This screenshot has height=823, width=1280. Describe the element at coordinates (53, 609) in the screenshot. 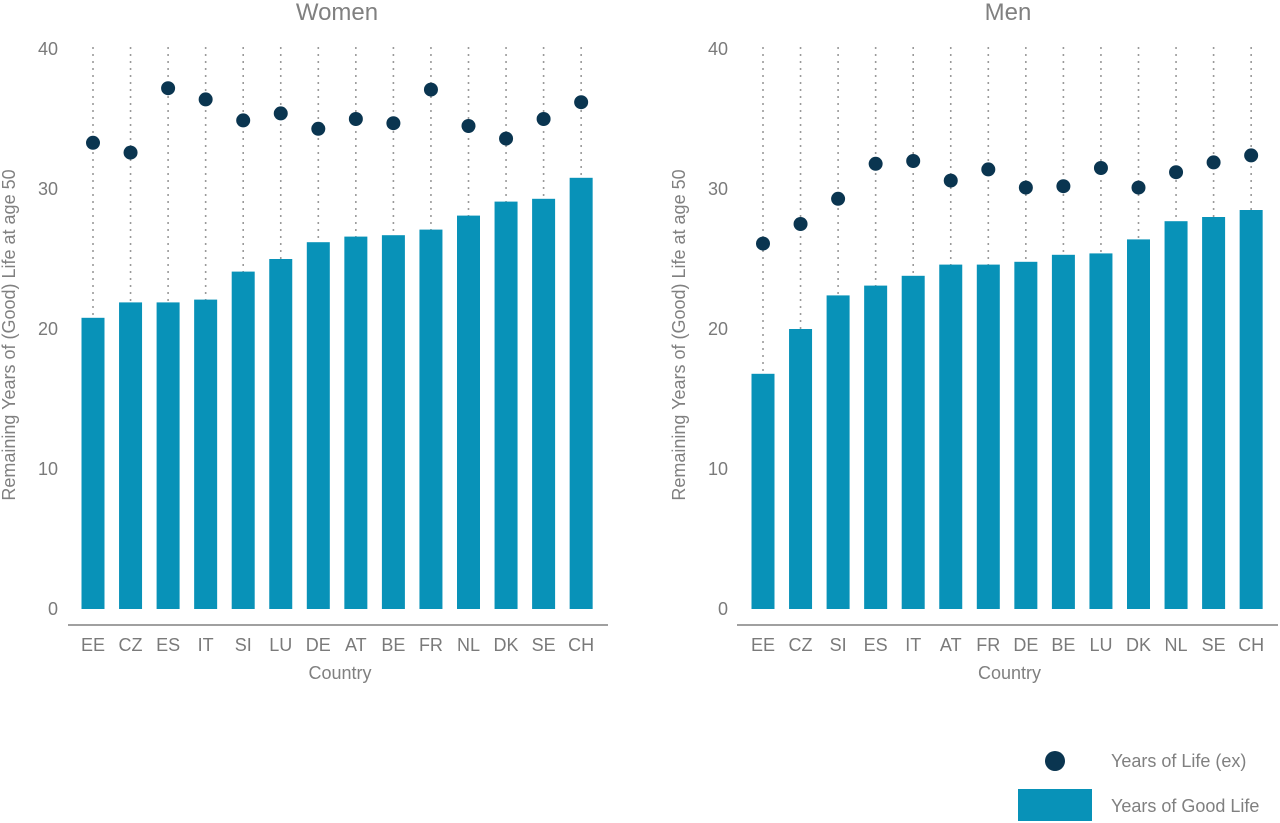

I see `y-tick-label: 0` at that location.